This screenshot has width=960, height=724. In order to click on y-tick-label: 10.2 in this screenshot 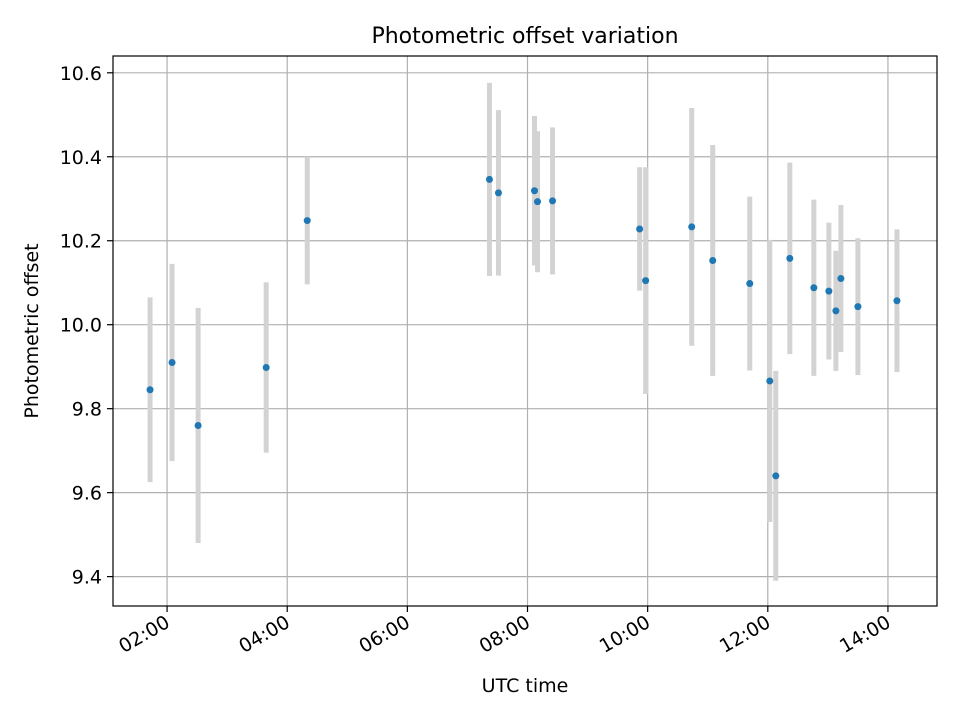, I will do `click(81, 242)`.